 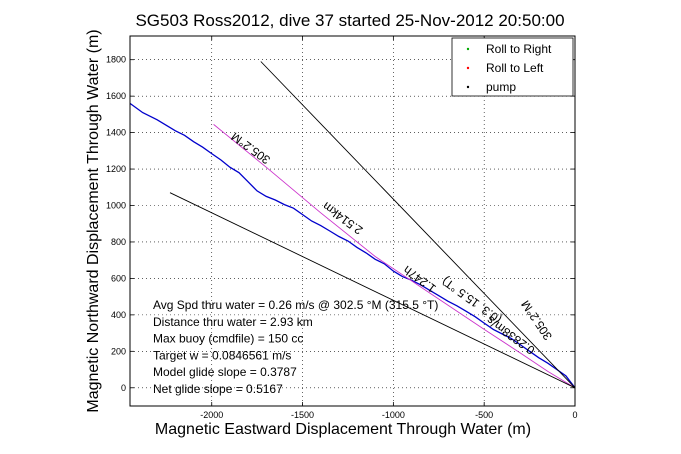 I want to click on y-tick-label: 0, so click(x=123, y=388).